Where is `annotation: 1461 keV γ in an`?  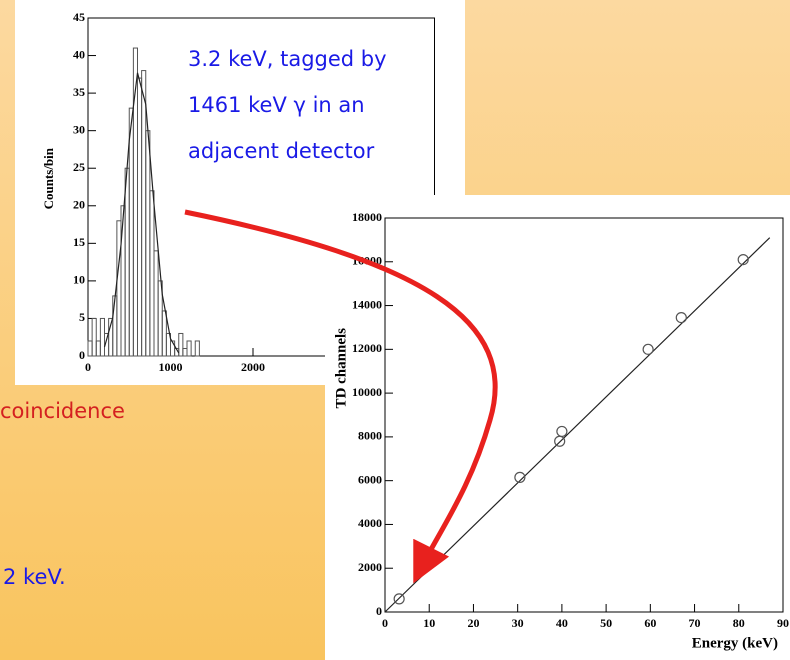
annotation: 1461 keV γ in an is located at coordinates (276, 105).